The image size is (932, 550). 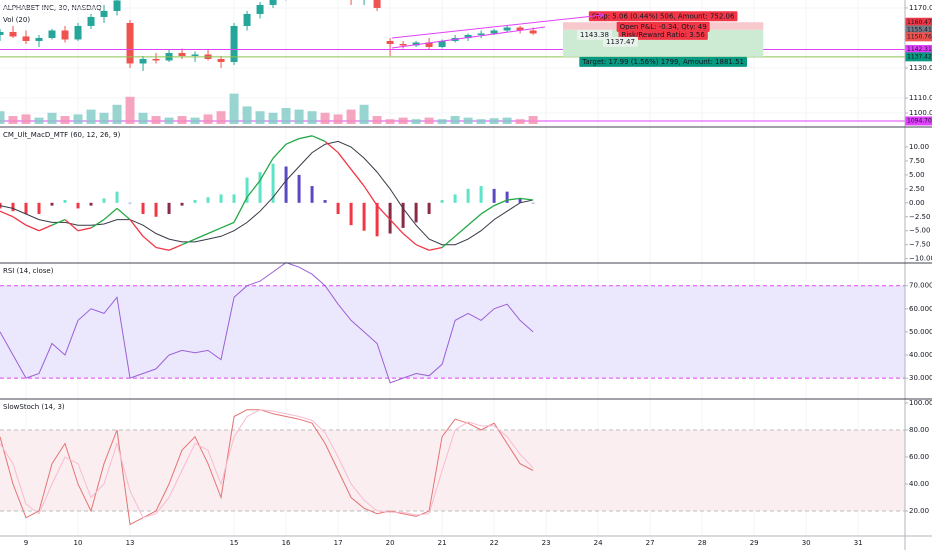 What do you see at coordinates (920, 259) in the screenshot?
I see `y-tick-label: −10.00` at bounding box center [920, 259].